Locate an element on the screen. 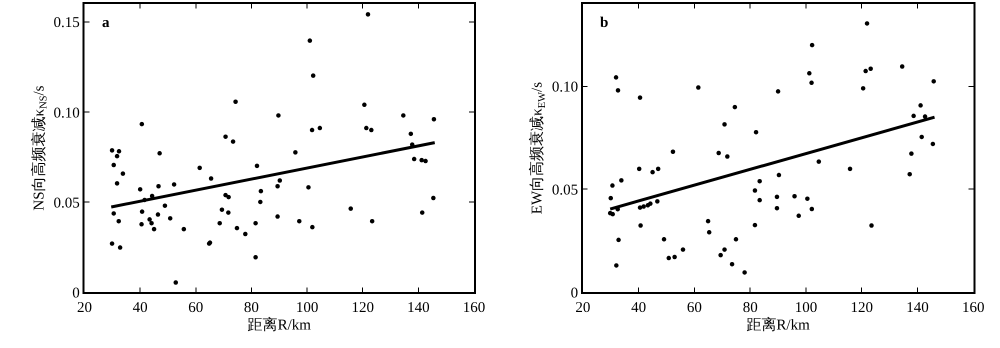 The width and height of the screenshot is (1000, 348). annotation: a is located at coordinates (106, 23).